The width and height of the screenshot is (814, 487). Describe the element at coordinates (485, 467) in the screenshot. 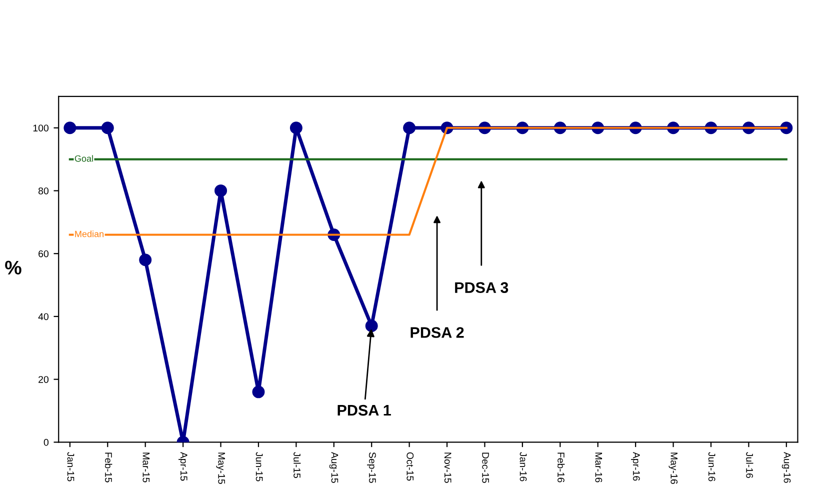

I see `x-tick-label: Dec-15` at that location.